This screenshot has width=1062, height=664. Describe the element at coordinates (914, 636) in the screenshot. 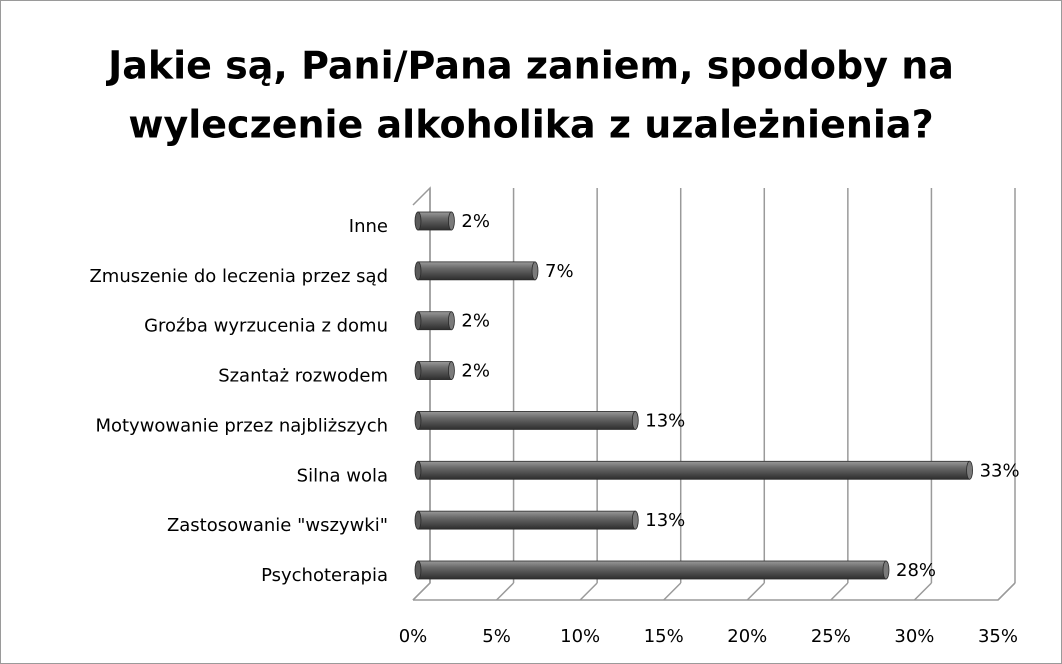

I see `x-tick-label: 30%` at that location.